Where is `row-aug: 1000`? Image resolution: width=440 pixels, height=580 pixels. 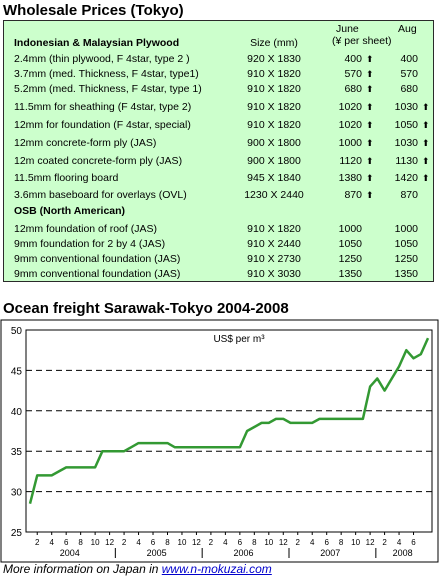
row-aug: 1000 is located at coordinates (406, 229).